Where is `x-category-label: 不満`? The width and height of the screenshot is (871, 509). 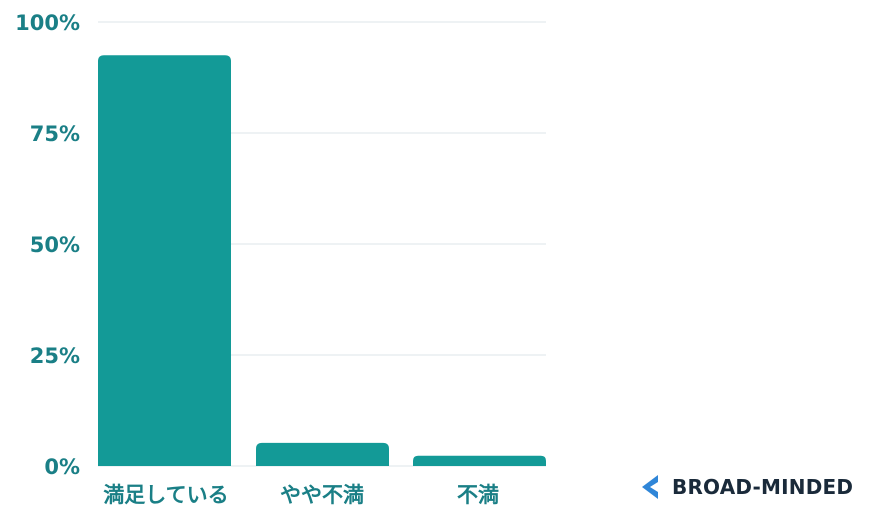
x-category-label: 不満 is located at coordinates (478, 495).